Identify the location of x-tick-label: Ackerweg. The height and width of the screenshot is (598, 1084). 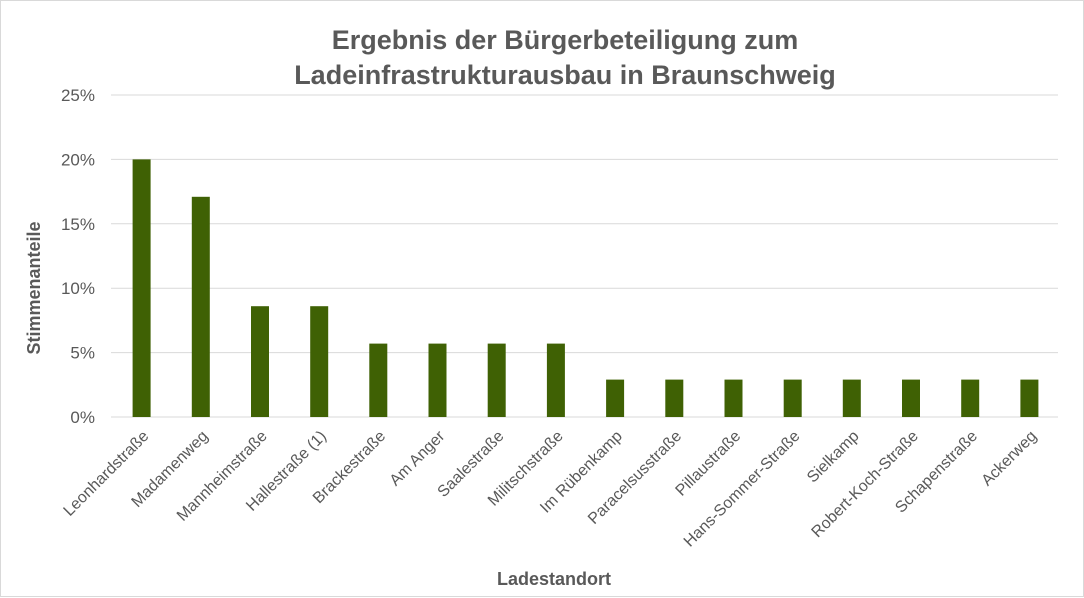
(1010, 459).